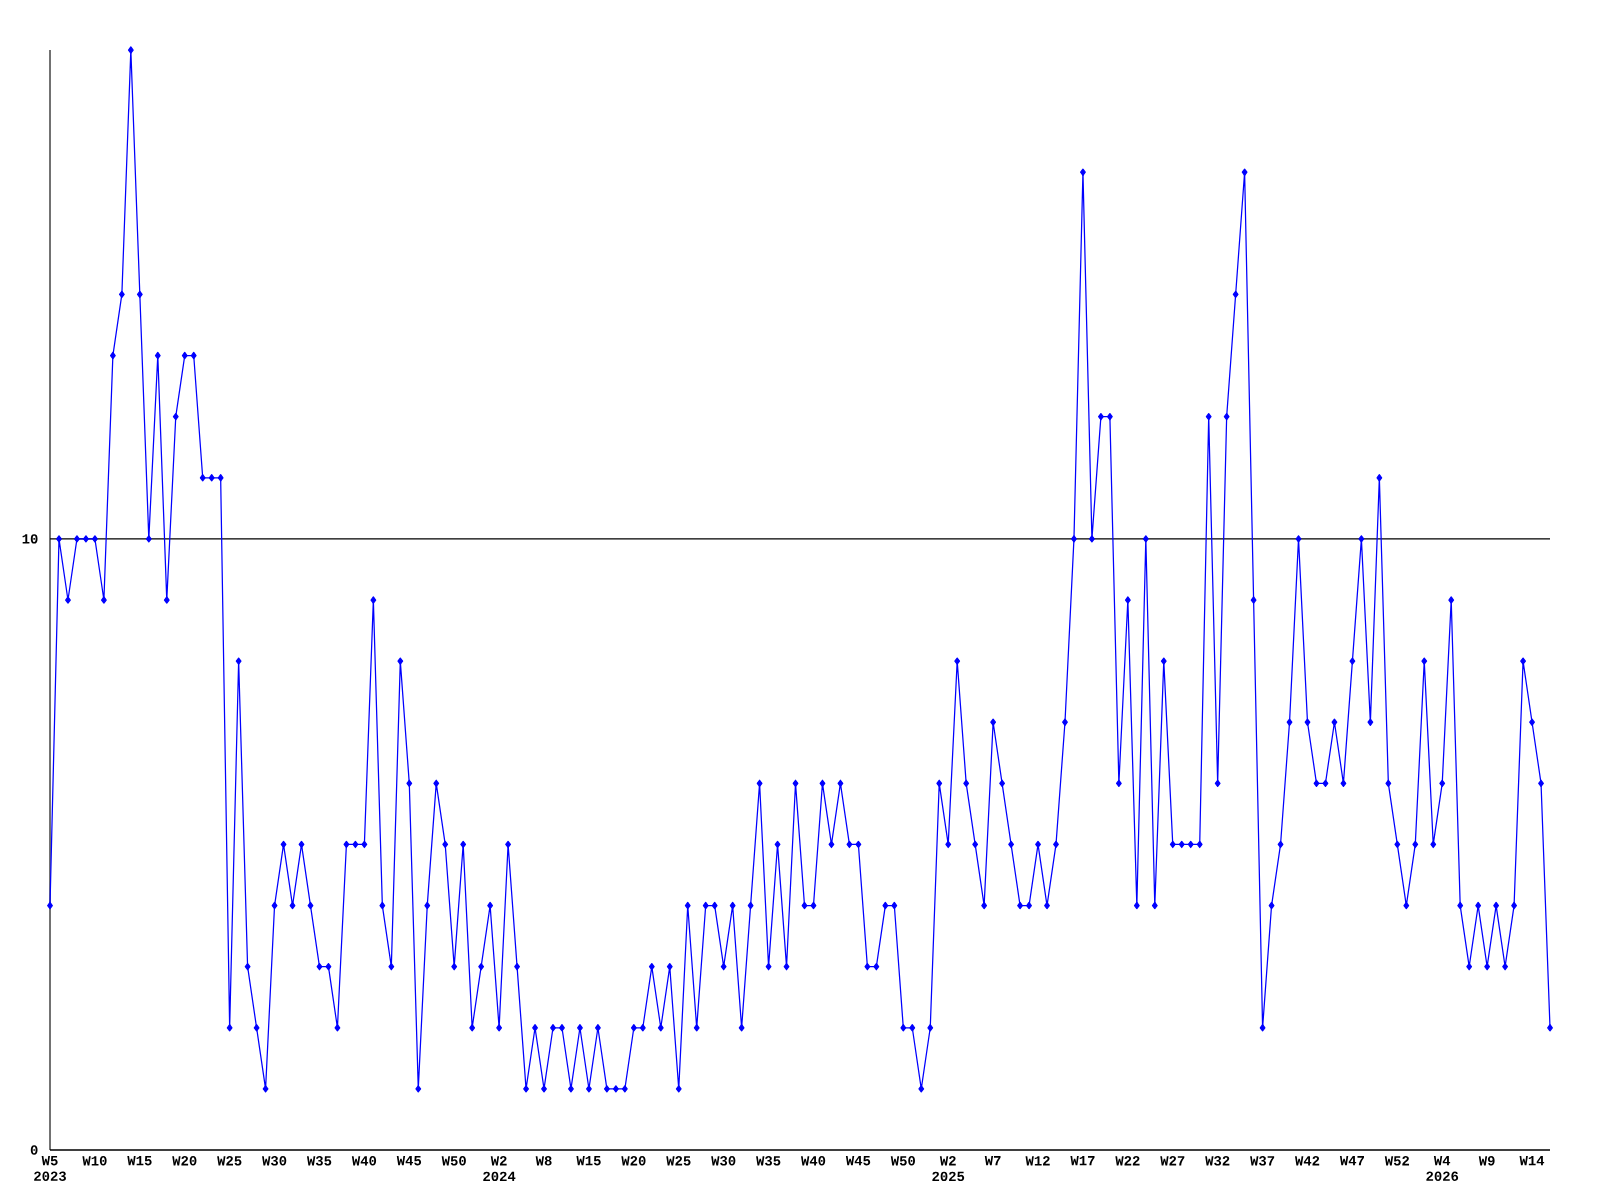 This screenshot has height=1200, width=1600. I want to click on x-tick-label: W27, so click(1172, 1161).